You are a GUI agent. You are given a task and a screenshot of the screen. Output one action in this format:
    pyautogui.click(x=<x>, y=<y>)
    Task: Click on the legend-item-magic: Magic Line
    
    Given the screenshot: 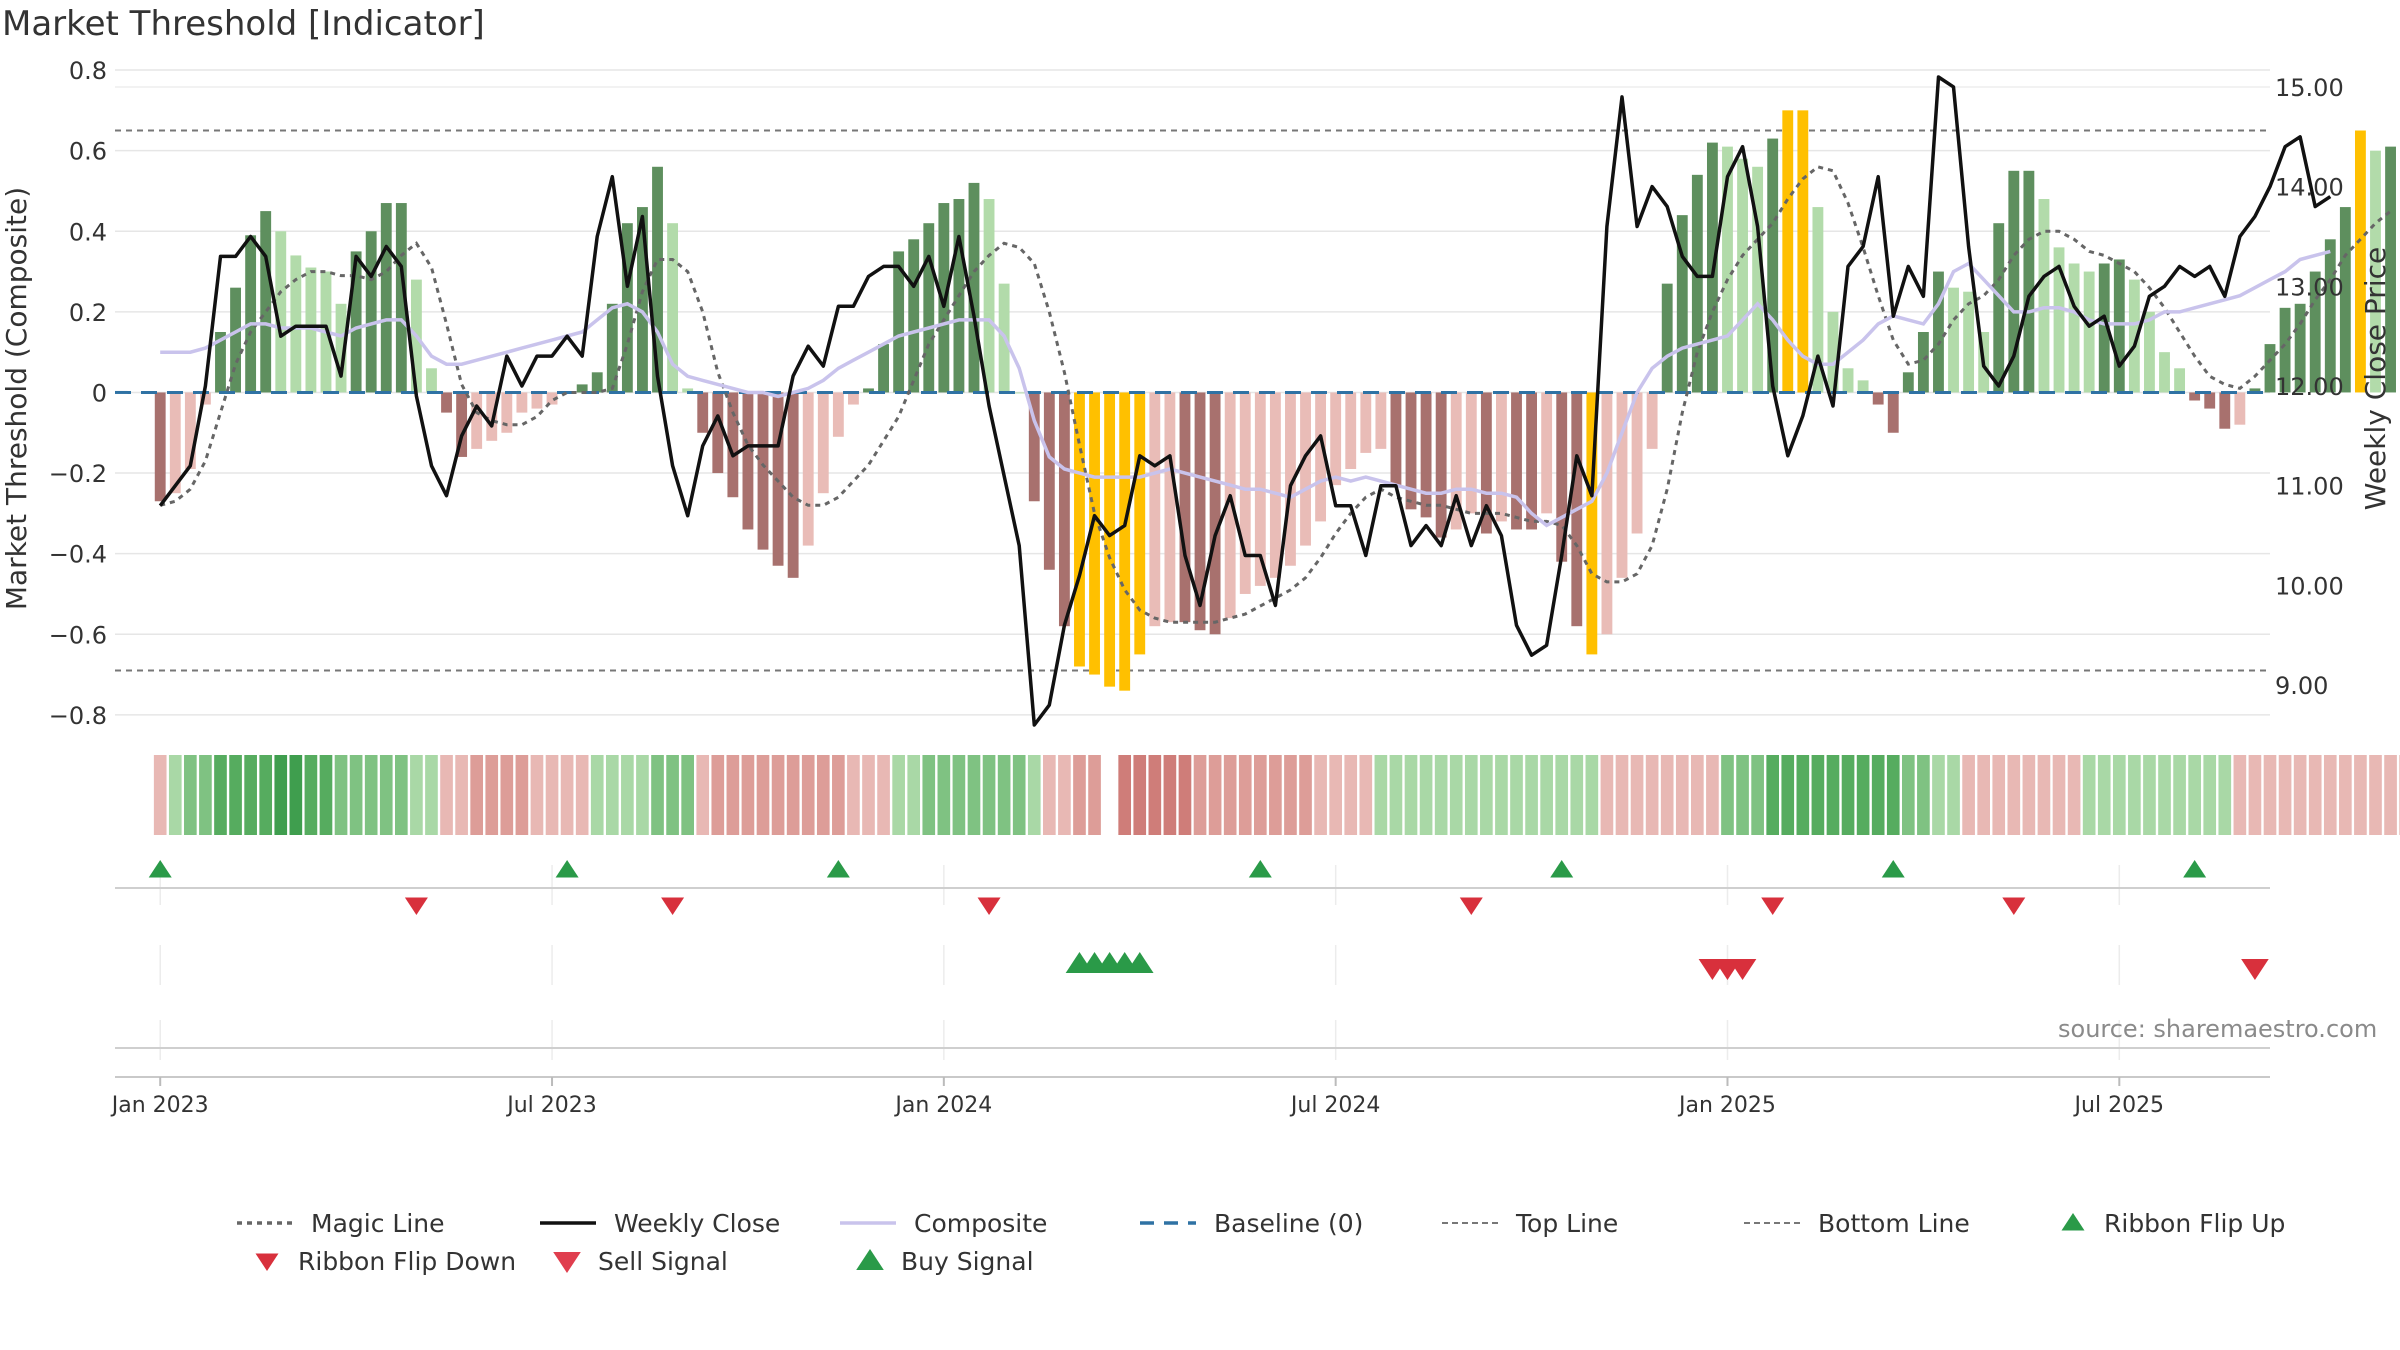 What is the action you would take?
    pyautogui.click(x=340, y=1223)
    